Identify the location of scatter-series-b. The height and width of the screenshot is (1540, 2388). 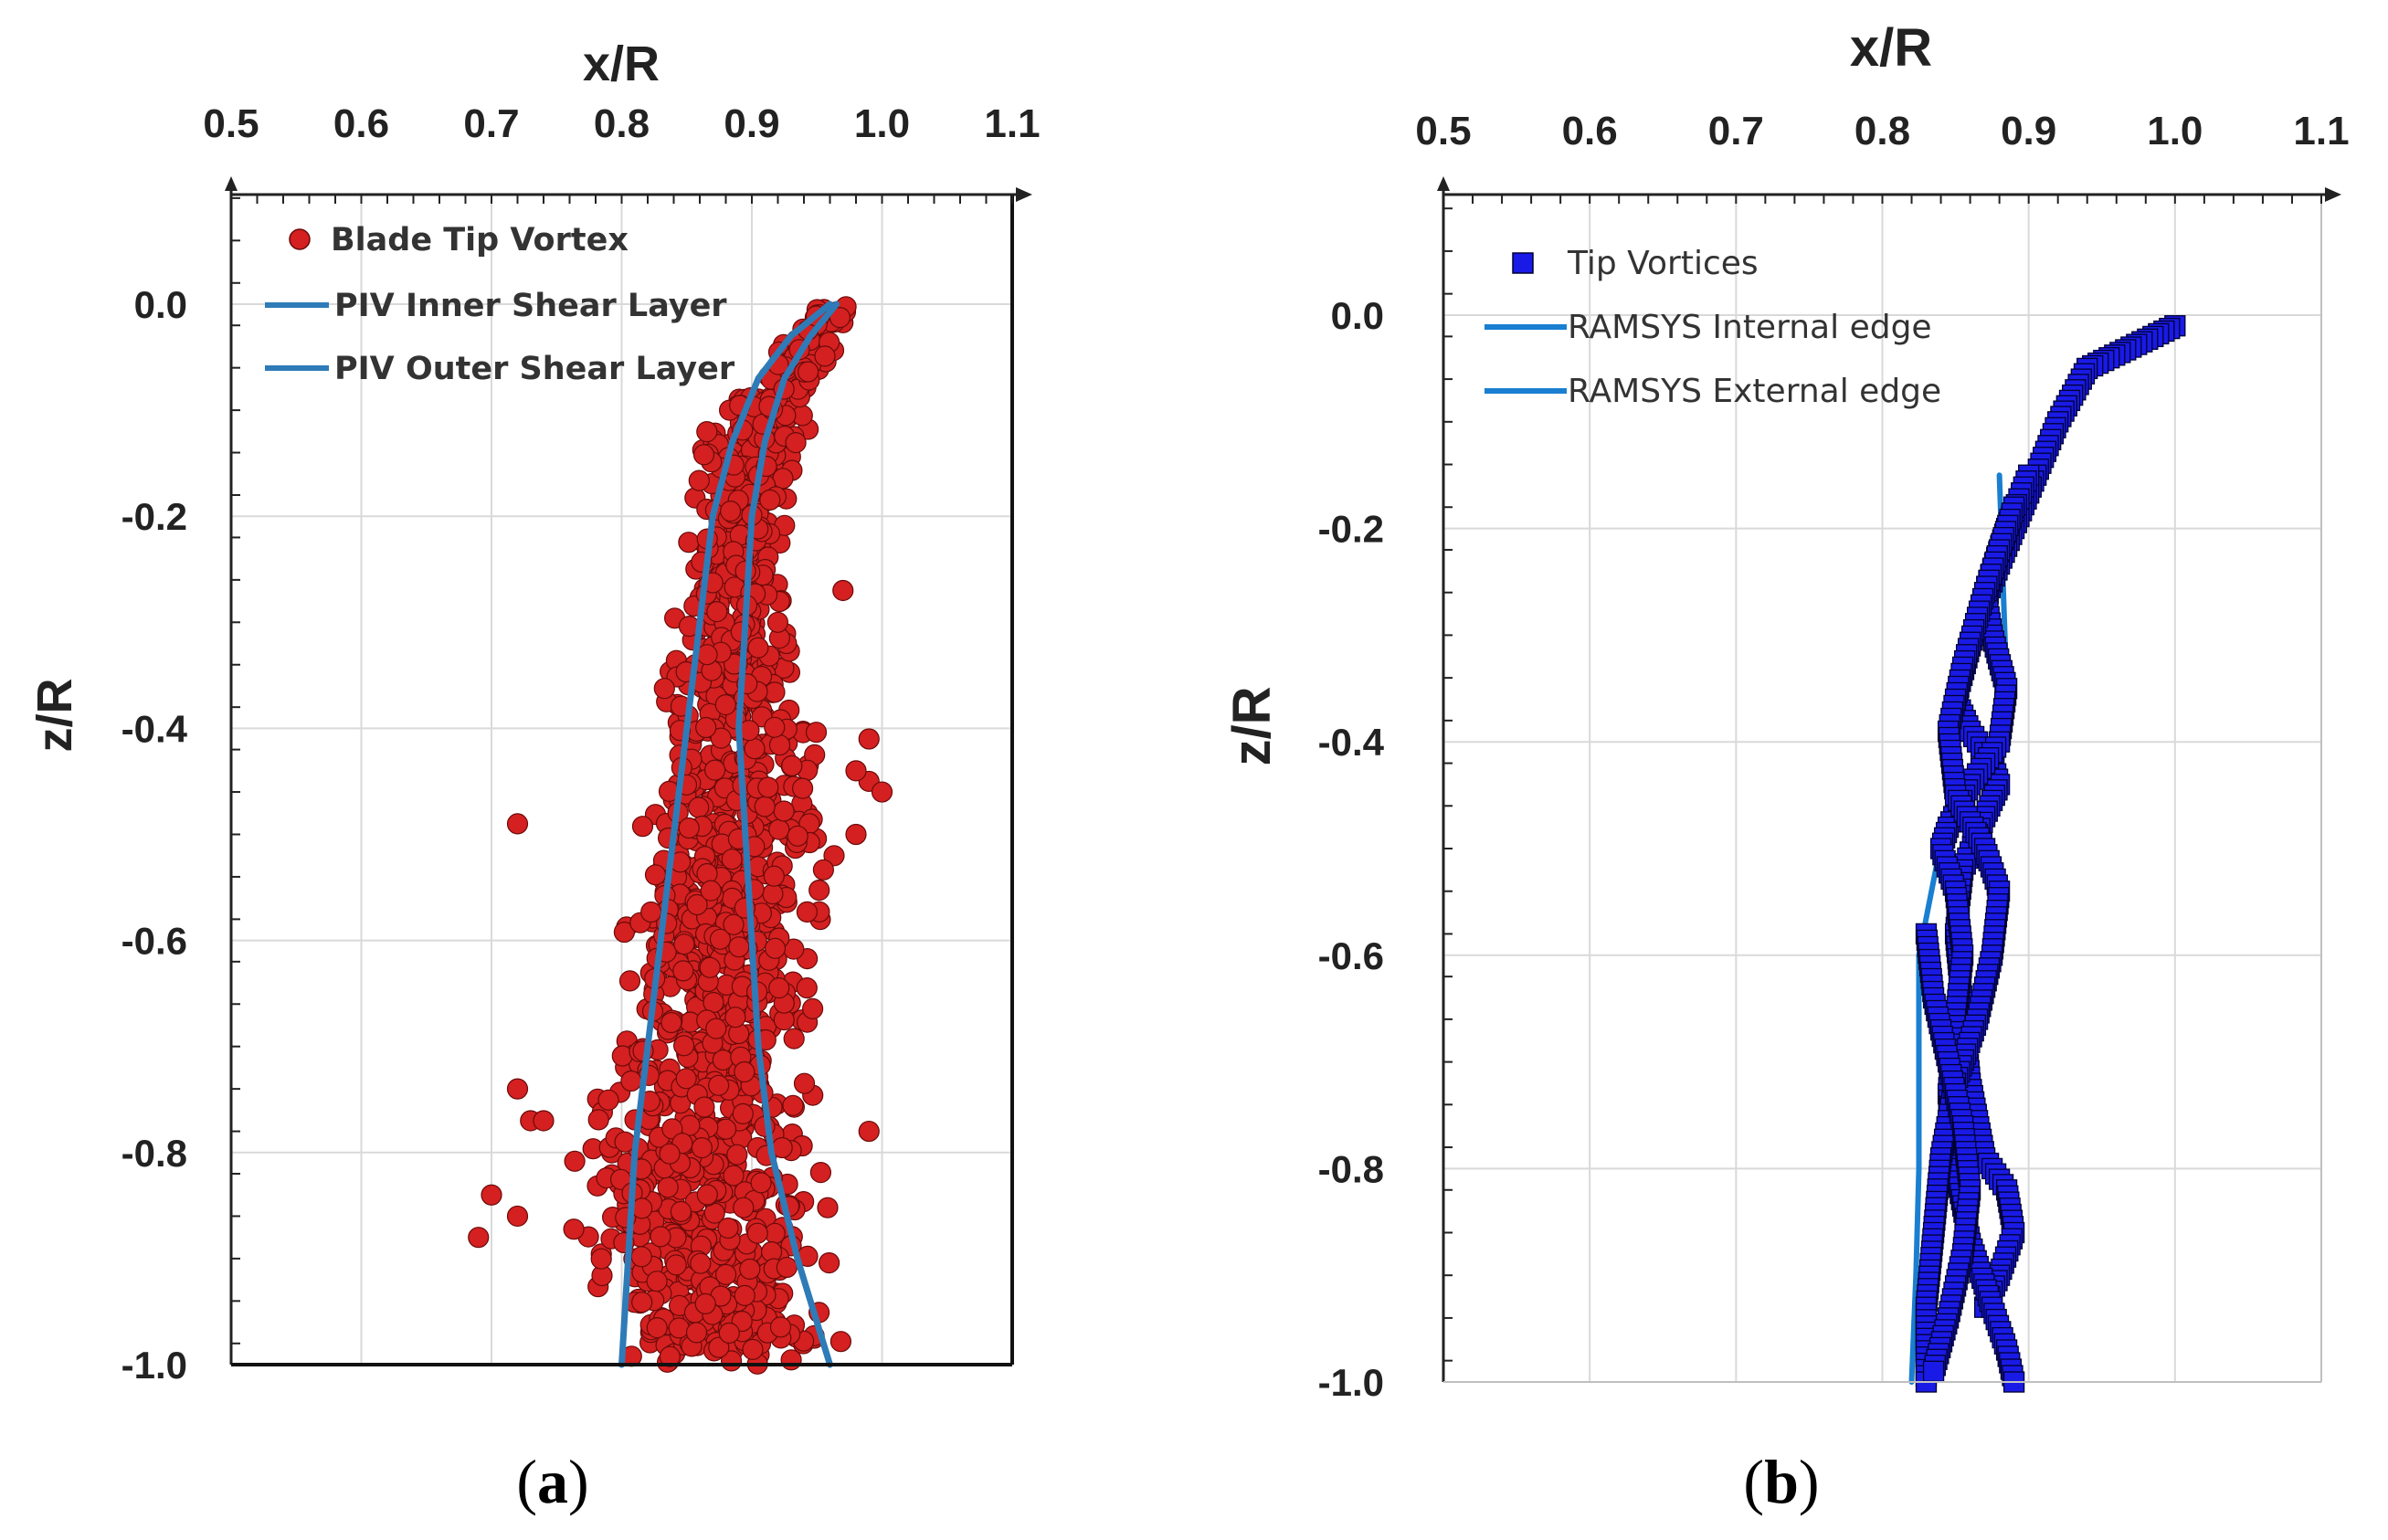
(2050, 854).